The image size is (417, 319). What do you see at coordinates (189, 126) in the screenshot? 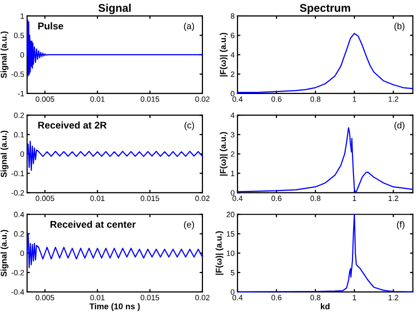
I see `annotation: (c)` at bounding box center [189, 126].